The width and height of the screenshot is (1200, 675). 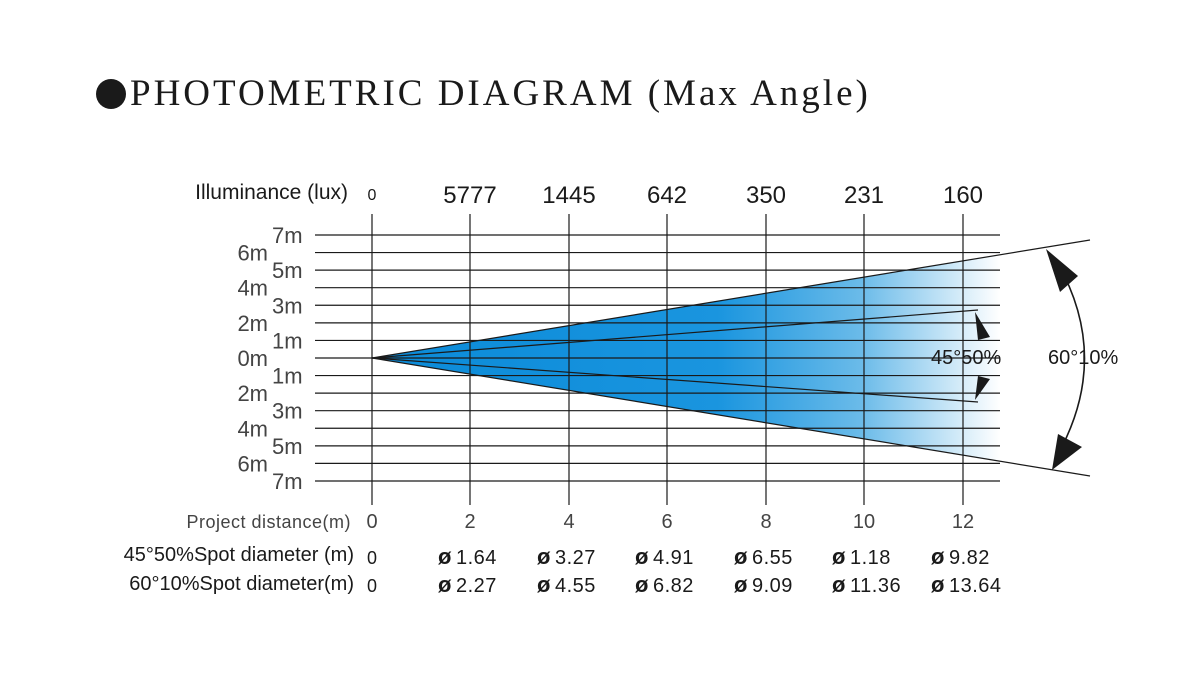 I want to click on outer-beam-upper-edge, so click(x=731, y=299).